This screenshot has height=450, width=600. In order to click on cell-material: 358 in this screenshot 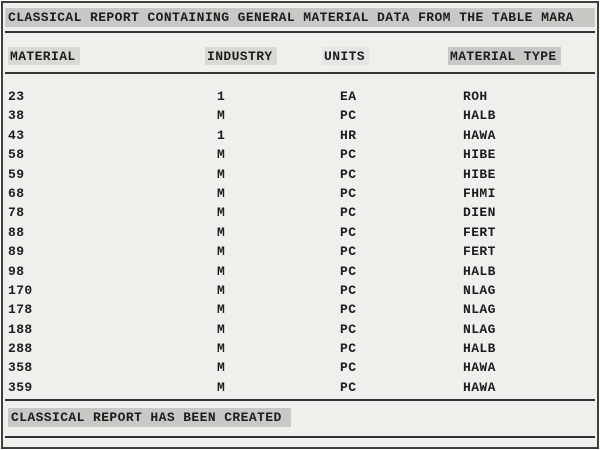, I will do `click(20, 368)`.